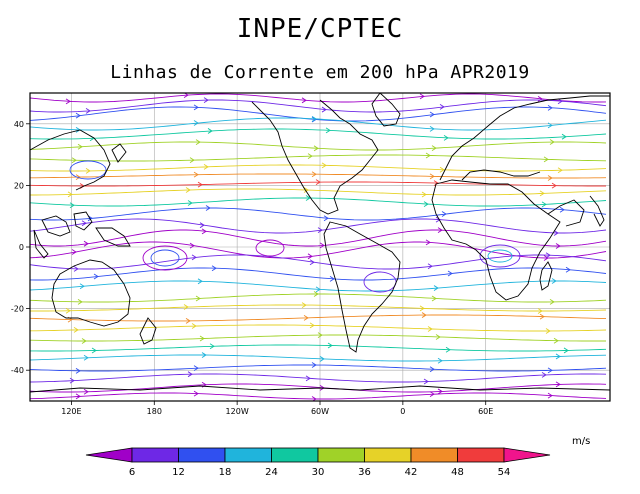 Image resolution: width=640 pixels, height=494 pixels. I want to click on x-tick-label: 120W, so click(237, 411).